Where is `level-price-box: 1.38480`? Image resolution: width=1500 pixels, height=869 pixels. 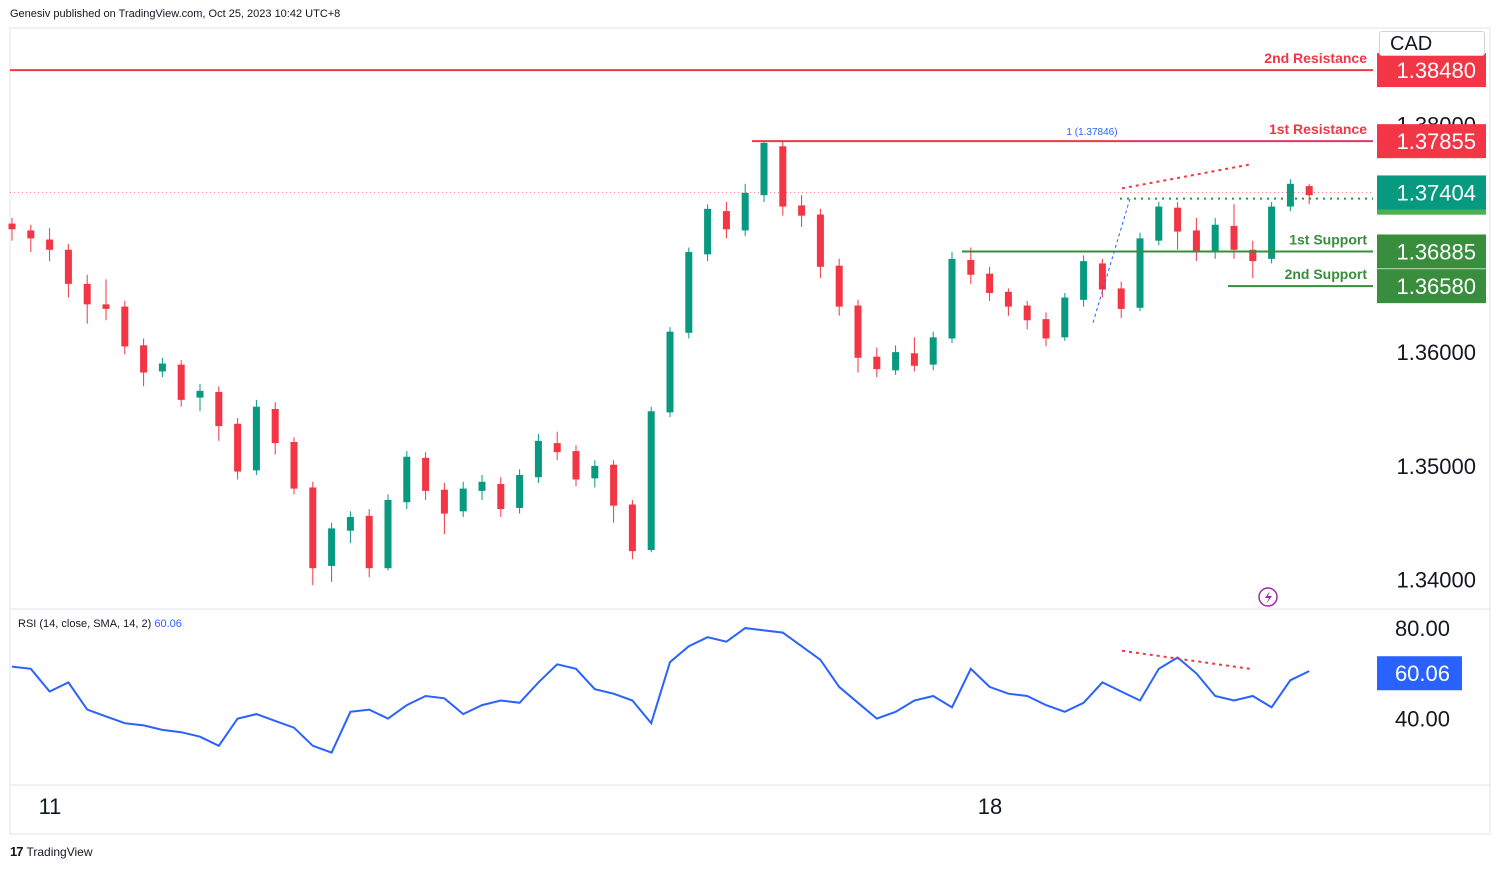 level-price-box: 1.38480 is located at coordinates (1436, 70).